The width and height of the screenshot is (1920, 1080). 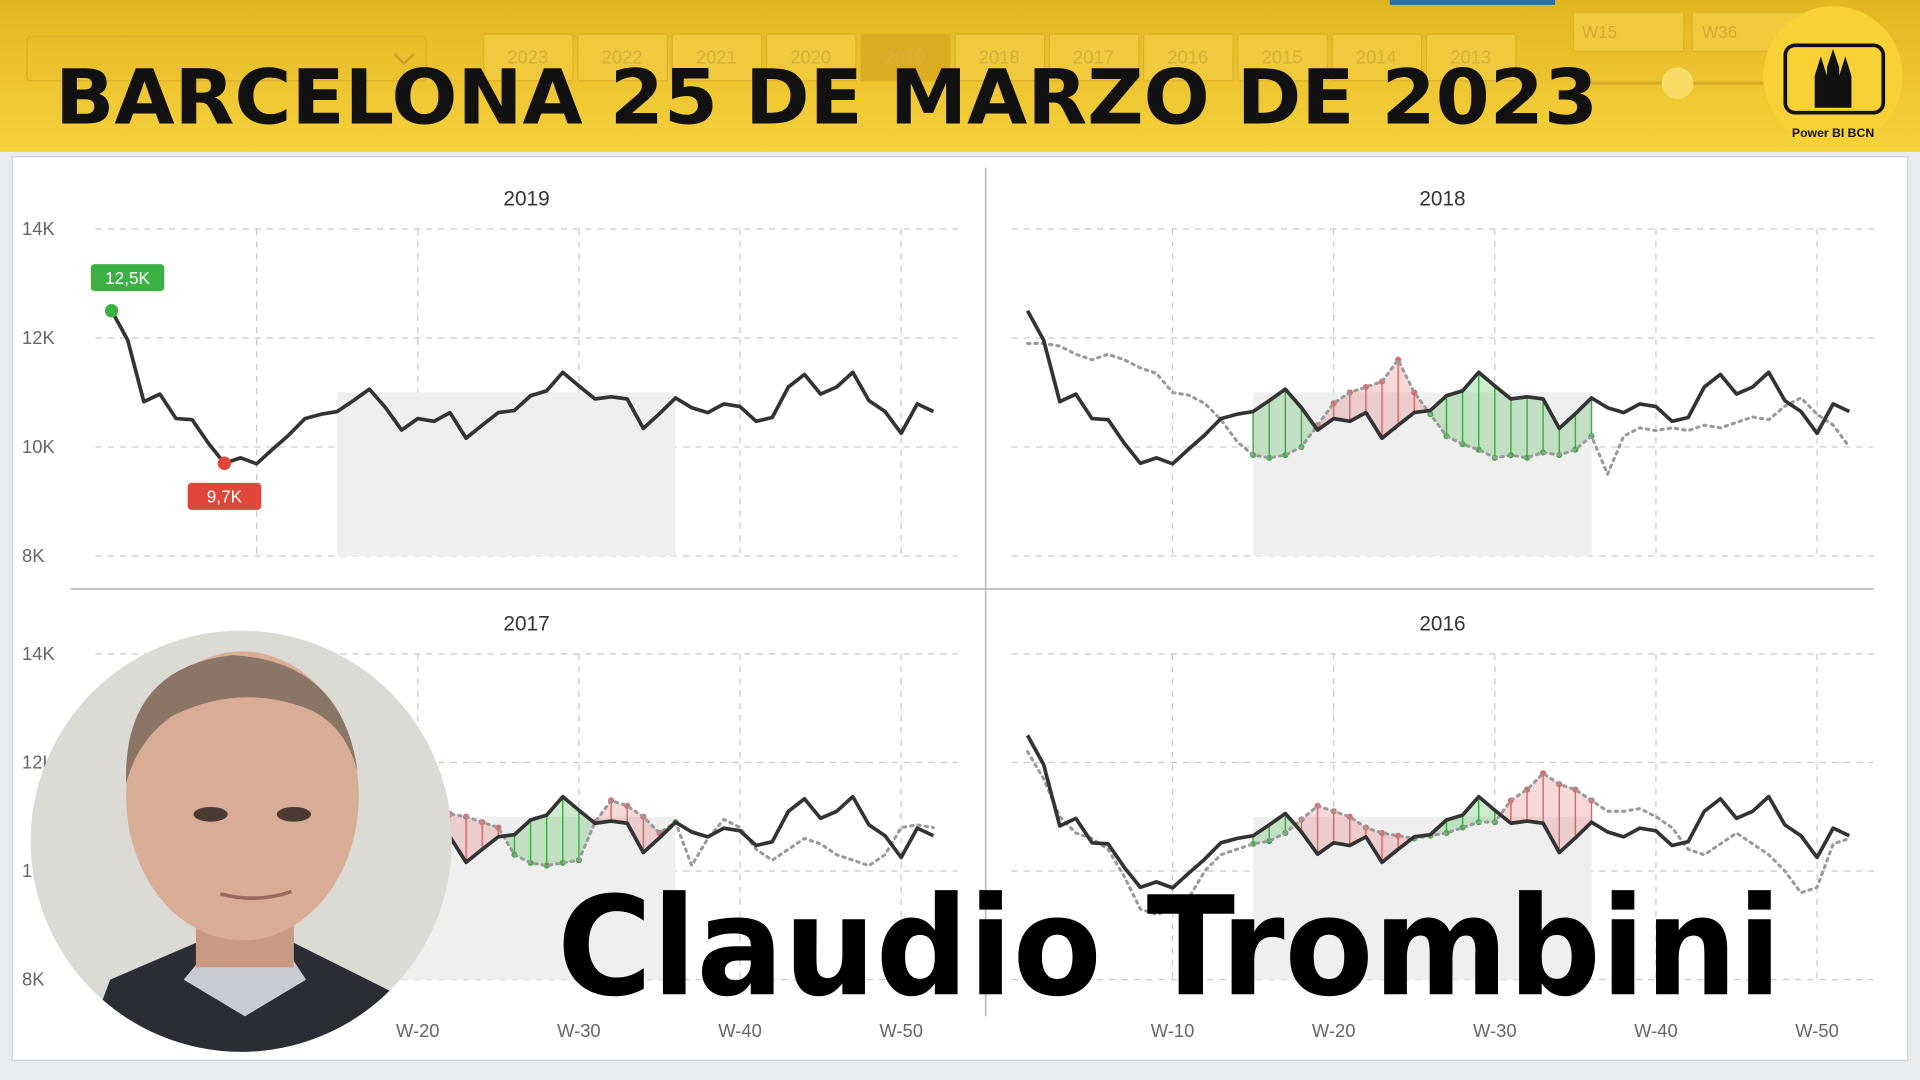 I want to click on year-label: 2019, so click(x=904, y=57).